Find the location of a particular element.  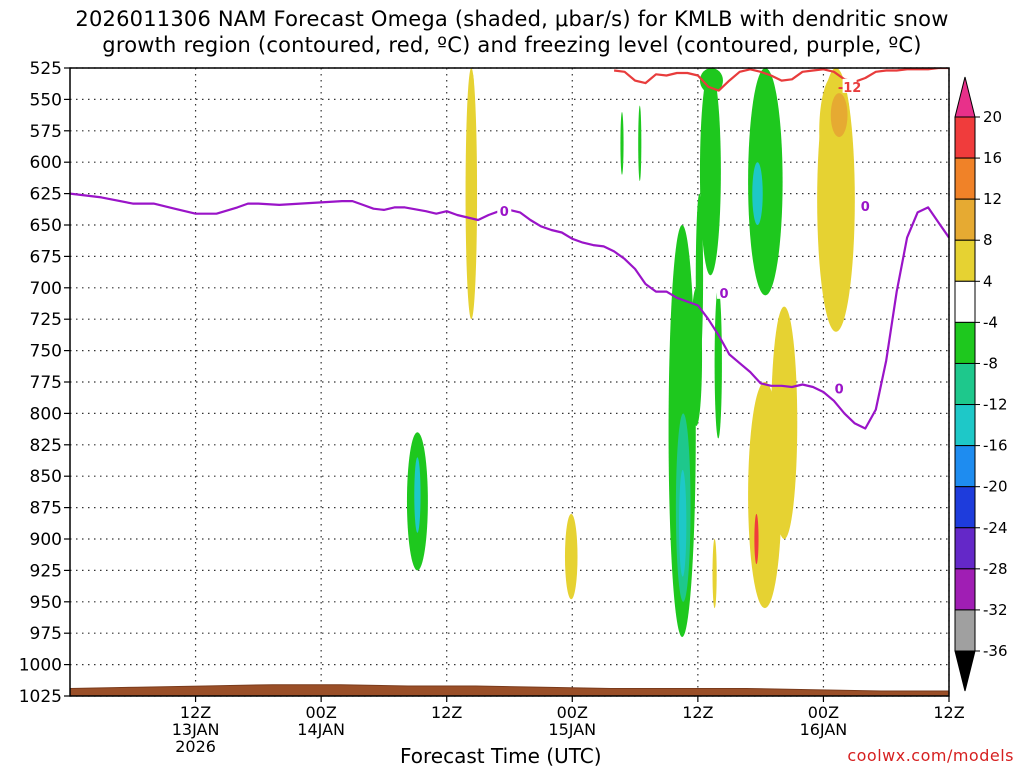

contour-label: -12 is located at coordinates (850, 88).